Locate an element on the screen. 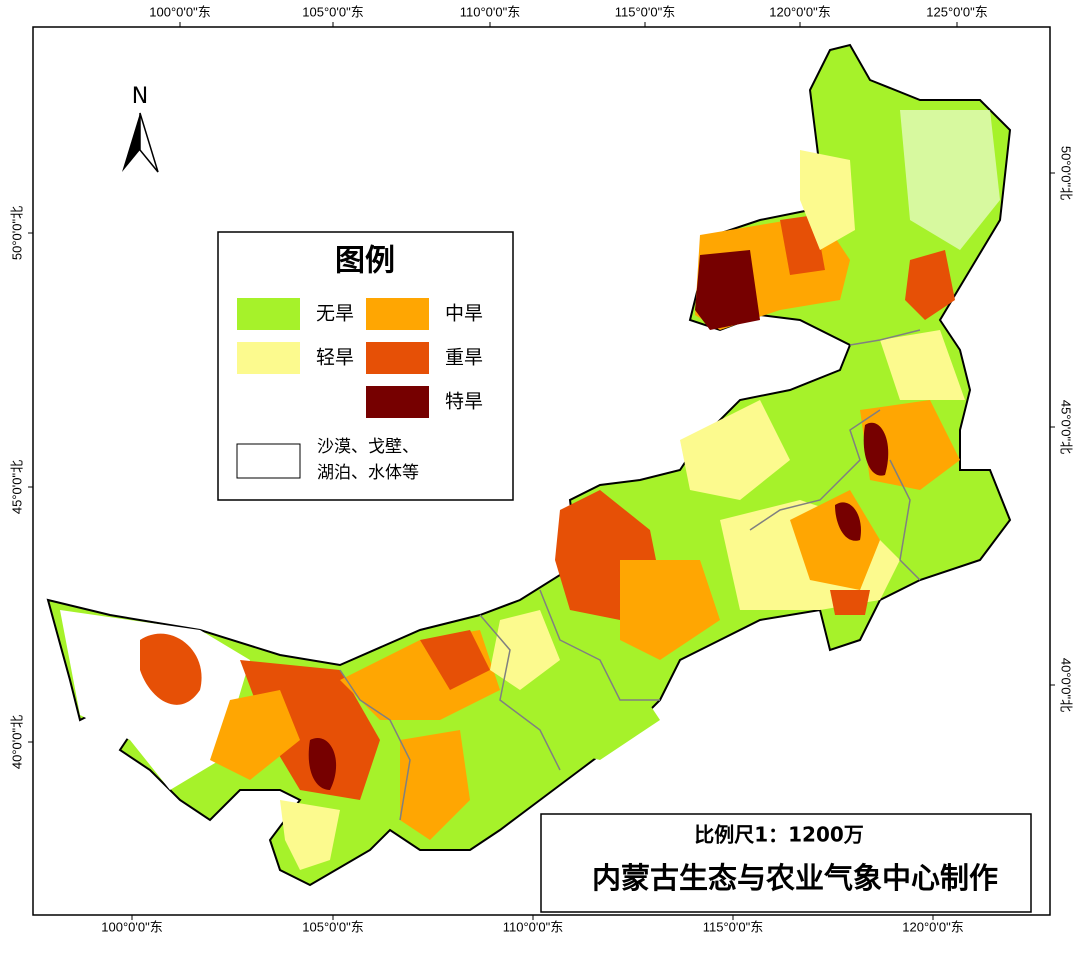  desert-patch is located at coordinates (155, 700).